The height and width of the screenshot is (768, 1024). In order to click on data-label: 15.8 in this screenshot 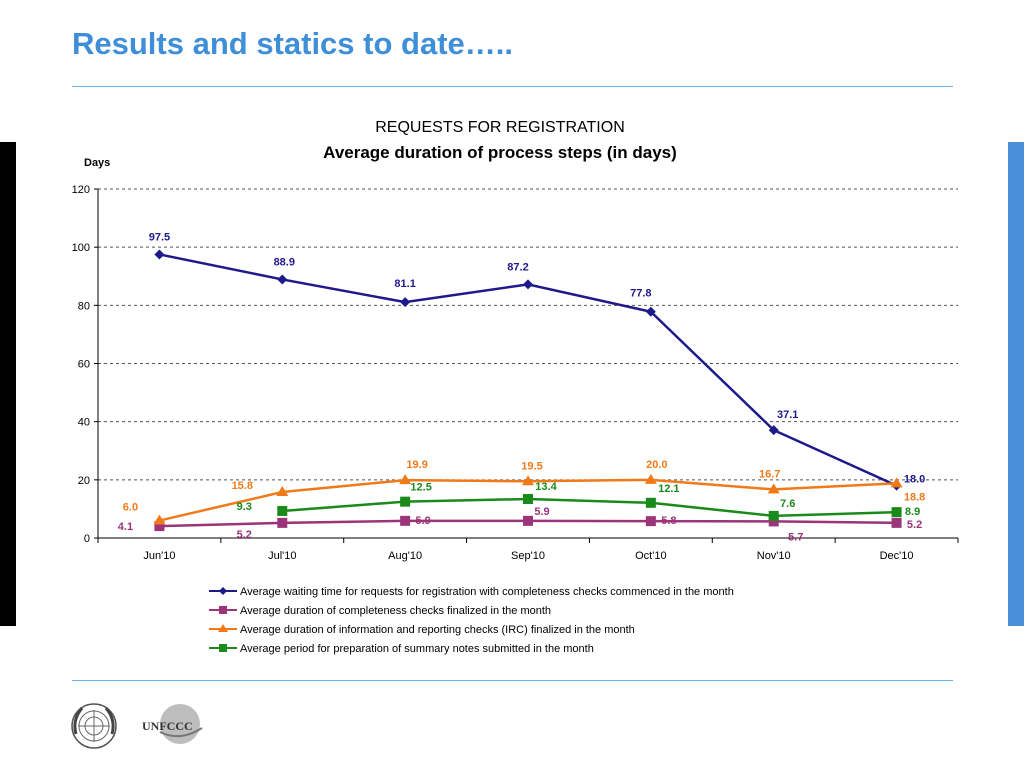, I will do `click(242, 486)`.